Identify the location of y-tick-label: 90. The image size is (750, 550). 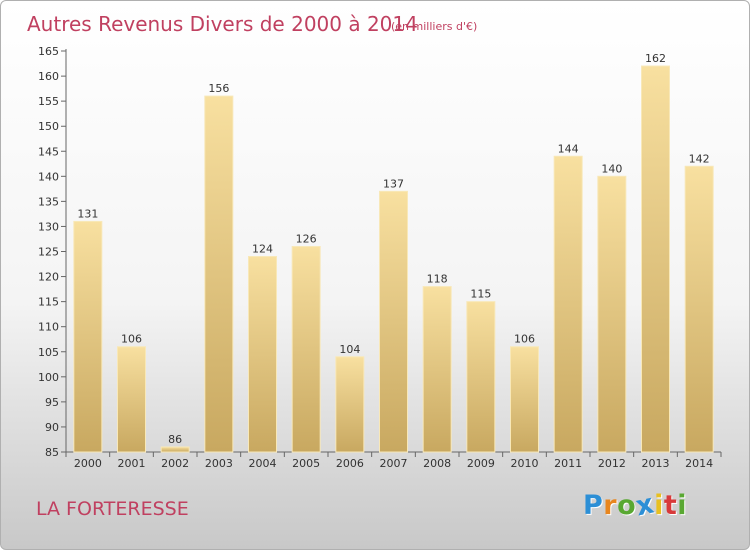
(52, 427).